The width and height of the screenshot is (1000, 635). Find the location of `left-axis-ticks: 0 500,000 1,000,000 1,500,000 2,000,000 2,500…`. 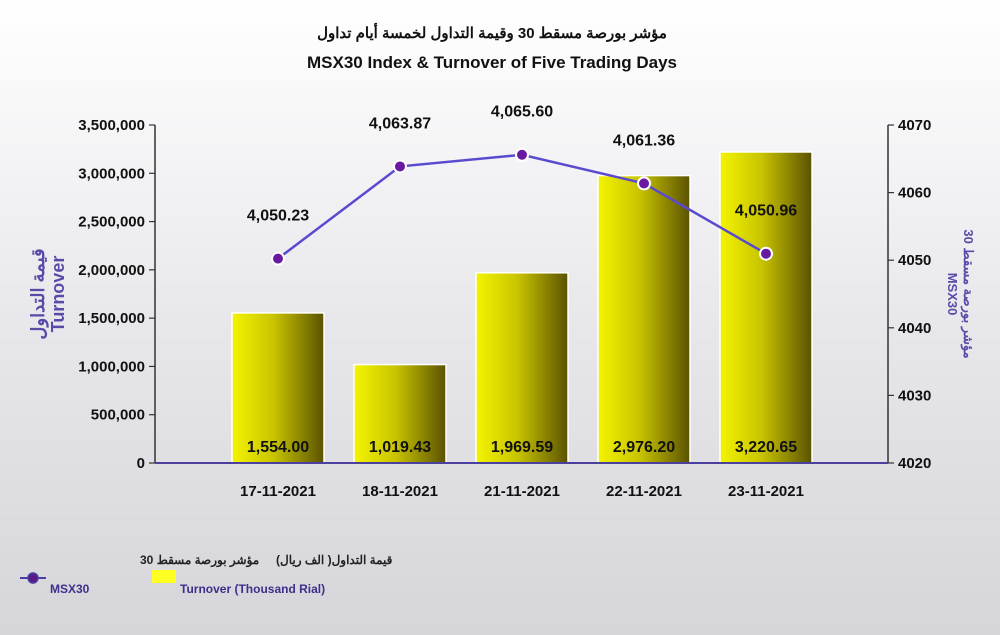

left-axis-ticks: 0 500,000 1,000,000 1,500,000 2,000,000 2,500… is located at coordinates (116, 294).